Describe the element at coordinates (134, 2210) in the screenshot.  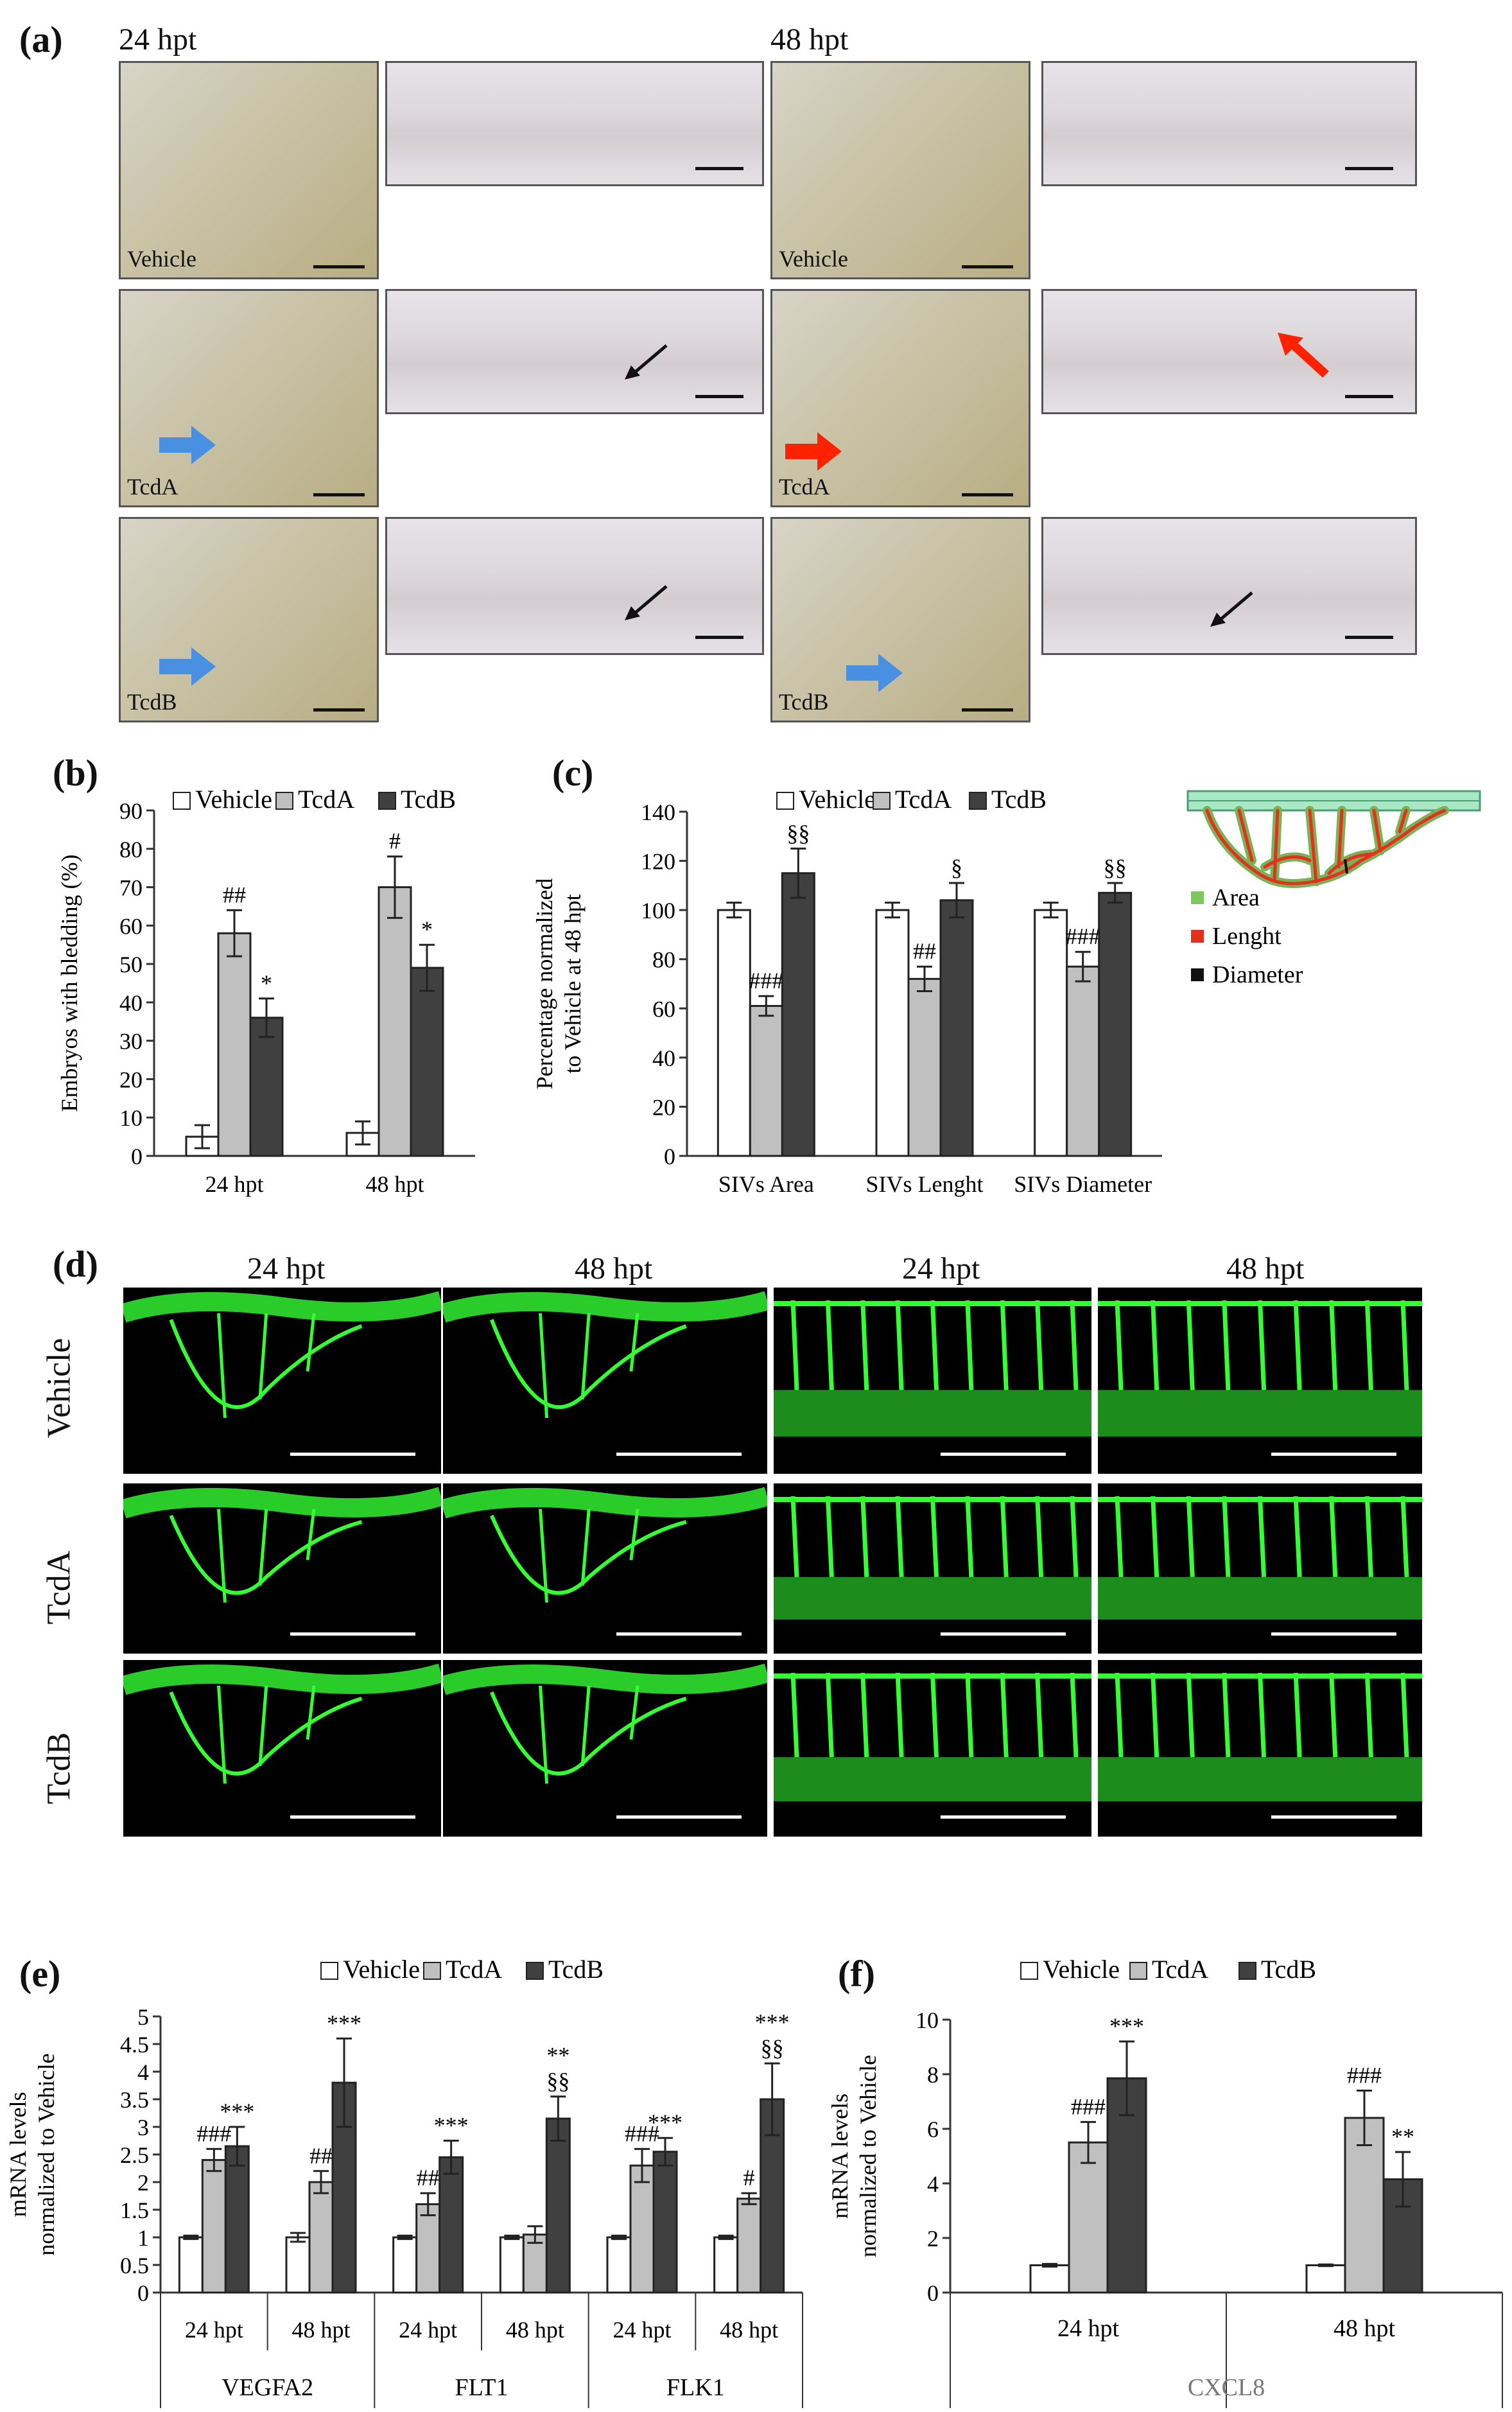
I see `y-tick-label: 1.5` at that location.